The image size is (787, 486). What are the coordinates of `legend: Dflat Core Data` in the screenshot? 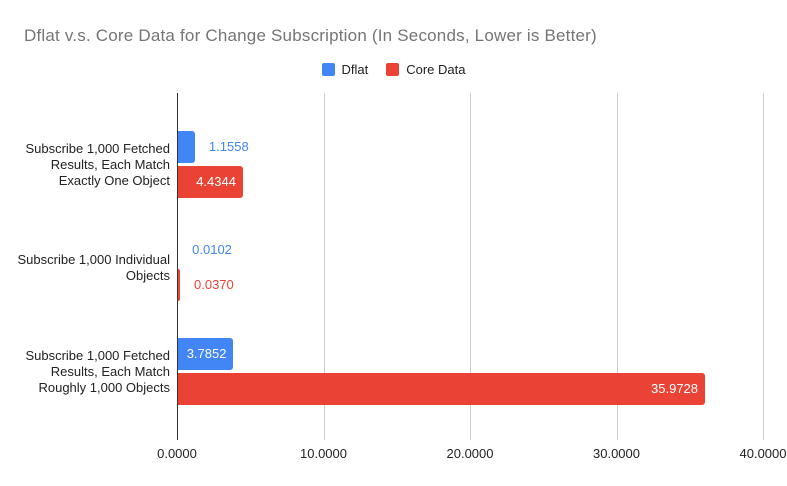 It's located at (393, 69).